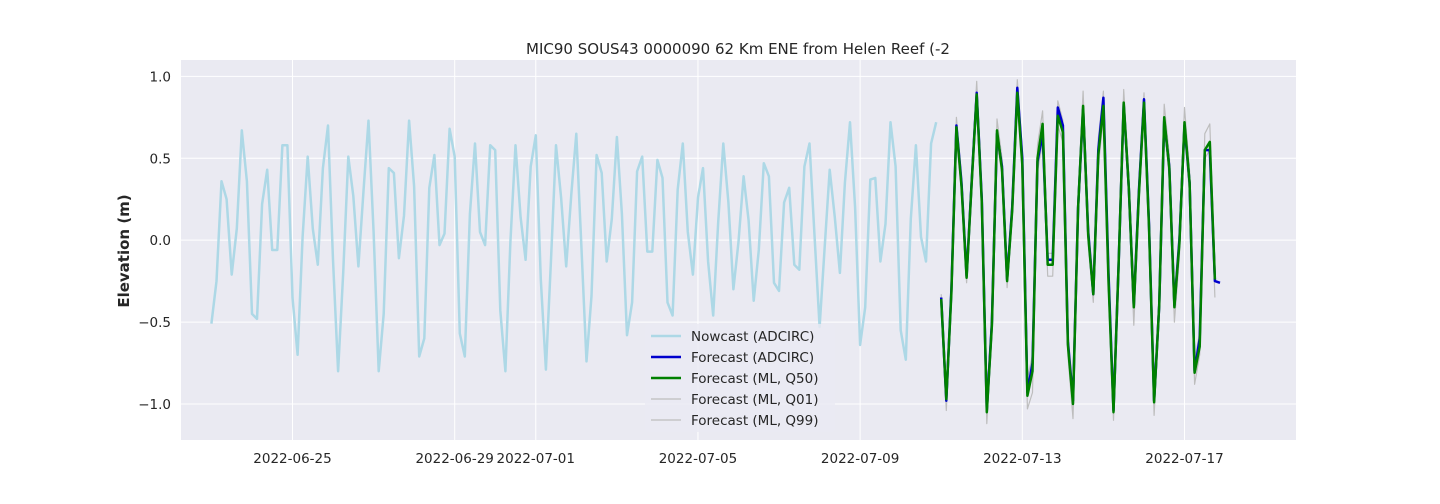  Describe the element at coordinates (698, 459) in the screenshot. I see `x-tick-label: 2022-07-05` at that location.